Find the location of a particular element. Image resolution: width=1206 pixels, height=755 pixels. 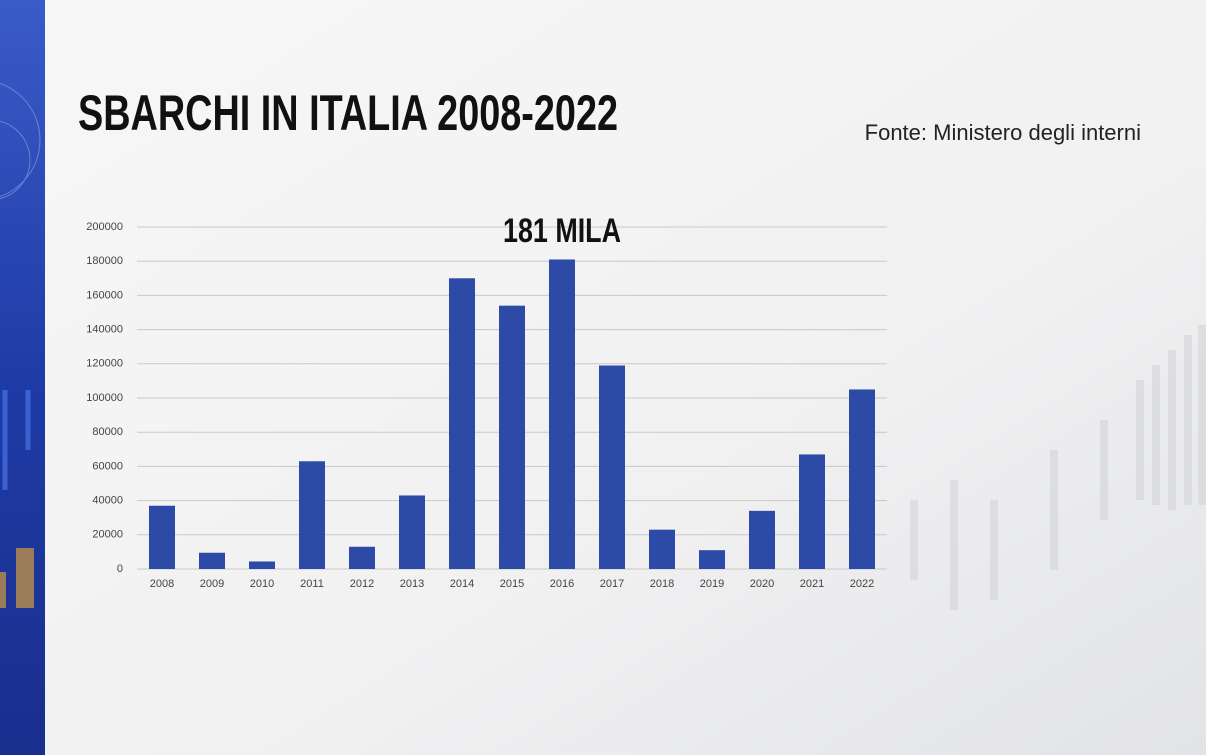

y-tick-label: 60000 is located at coordinates (107, 466).